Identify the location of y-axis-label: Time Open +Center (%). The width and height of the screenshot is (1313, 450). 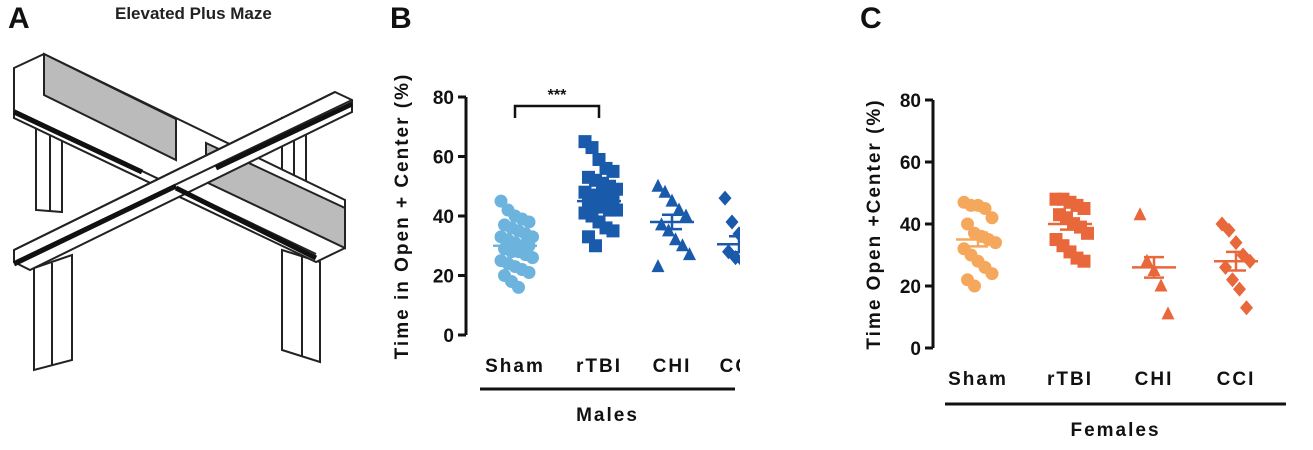
(874, 223).